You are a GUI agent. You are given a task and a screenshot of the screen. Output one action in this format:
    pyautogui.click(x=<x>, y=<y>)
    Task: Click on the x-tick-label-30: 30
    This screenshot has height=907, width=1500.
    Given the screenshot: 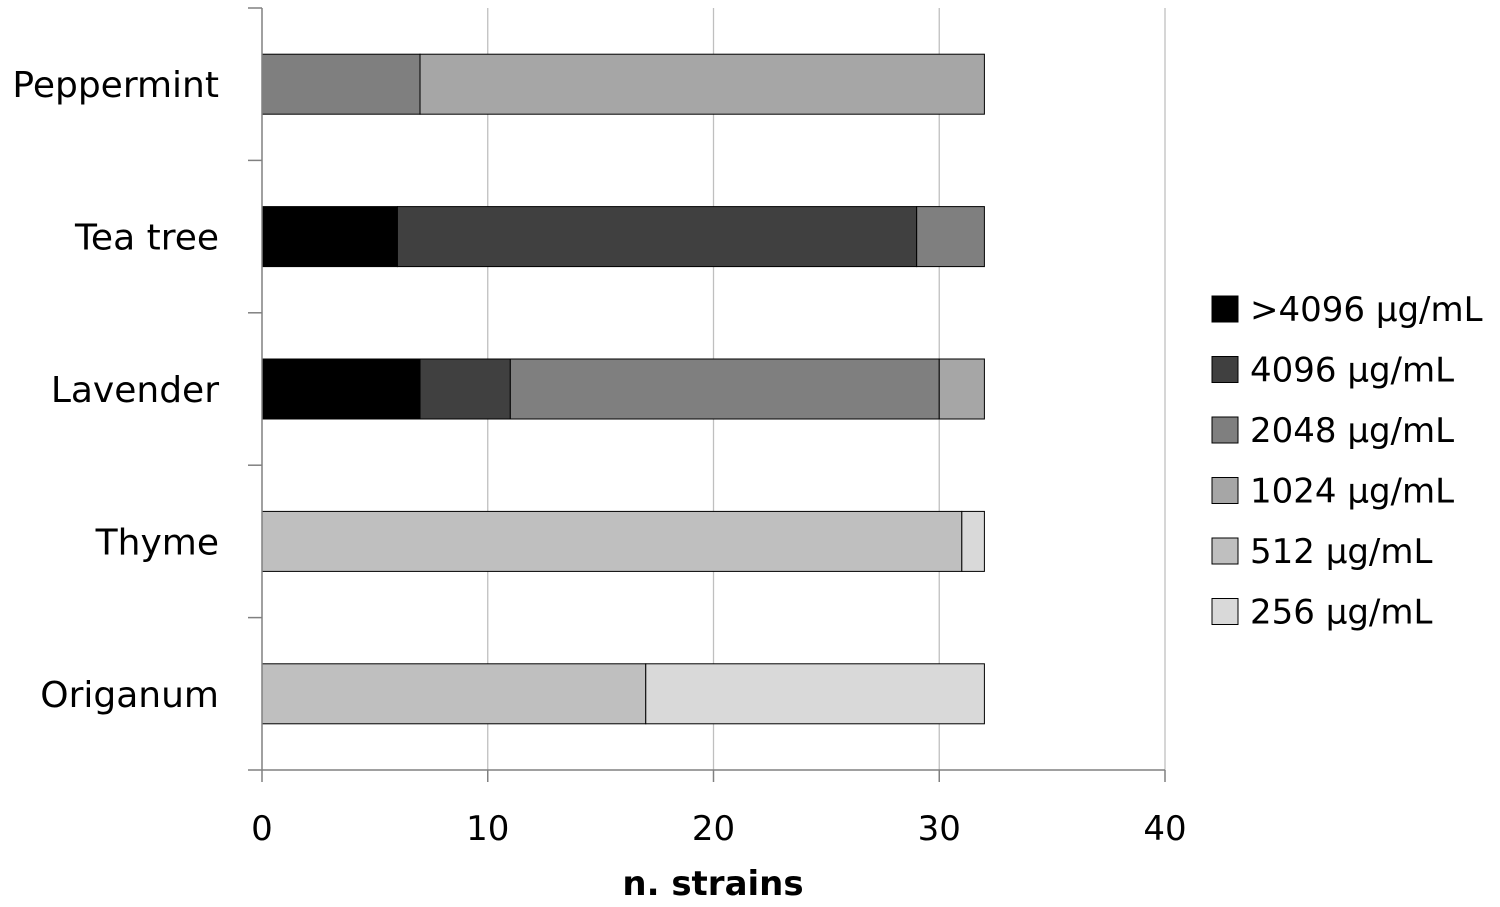 What is the action you would take?
    pyautogui.click(x=939, y=829)
    